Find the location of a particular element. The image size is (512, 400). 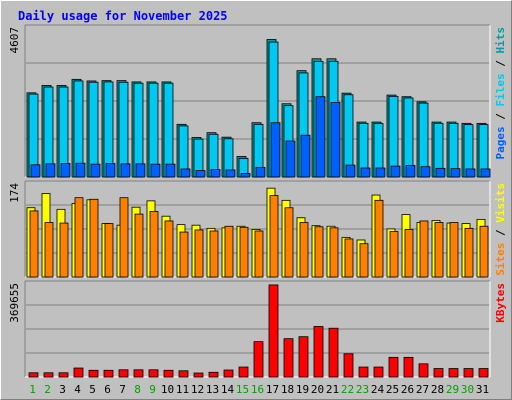

x-tick-label: 5 is located at coordinates (92, 389).